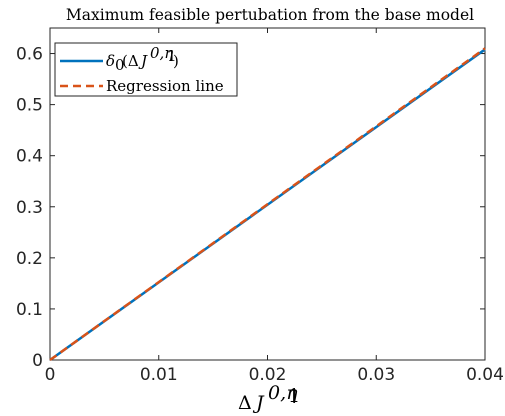 The height and width of the screenshot is (416, 505). Describe the element at coordinates (120, 65) in the screenshot. I see `svg-text: 0` at that location.